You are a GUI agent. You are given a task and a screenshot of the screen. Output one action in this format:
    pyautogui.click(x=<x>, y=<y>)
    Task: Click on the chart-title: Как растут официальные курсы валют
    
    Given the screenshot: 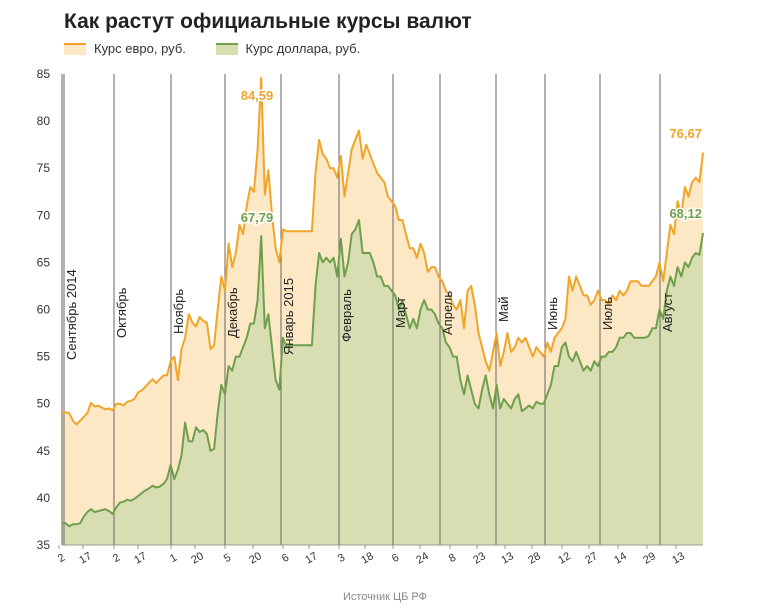 What is the action you would take?
    pyautogui.click(x=268, y=21)
    